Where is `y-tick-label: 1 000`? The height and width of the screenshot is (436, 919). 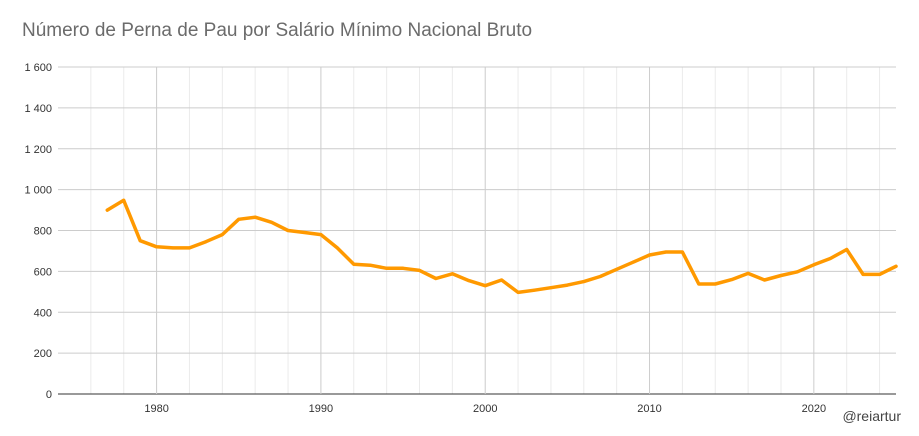
y-tick-label: 1 000 is located at coordinates (38, 191).